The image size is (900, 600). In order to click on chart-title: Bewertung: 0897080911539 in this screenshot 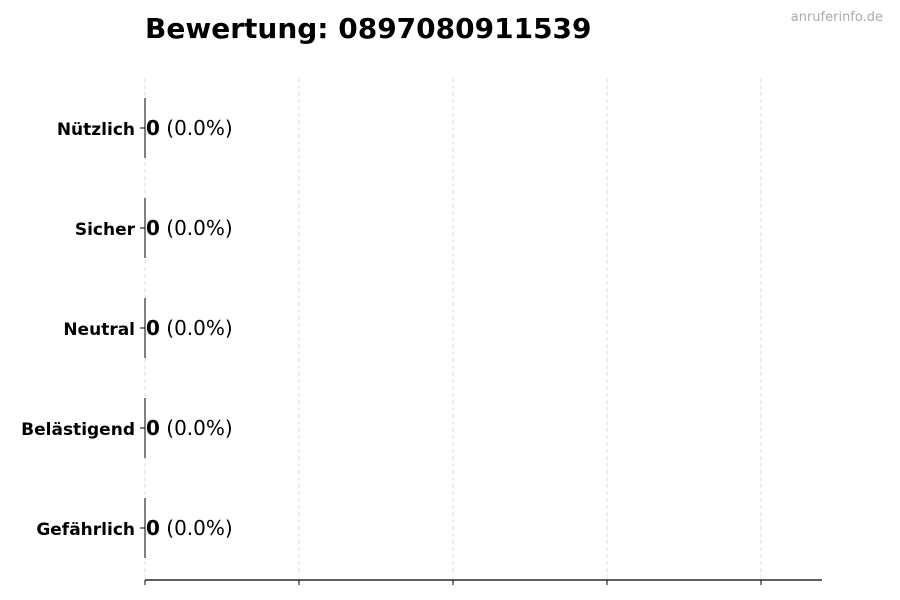, I will do `click(368, 28)`.